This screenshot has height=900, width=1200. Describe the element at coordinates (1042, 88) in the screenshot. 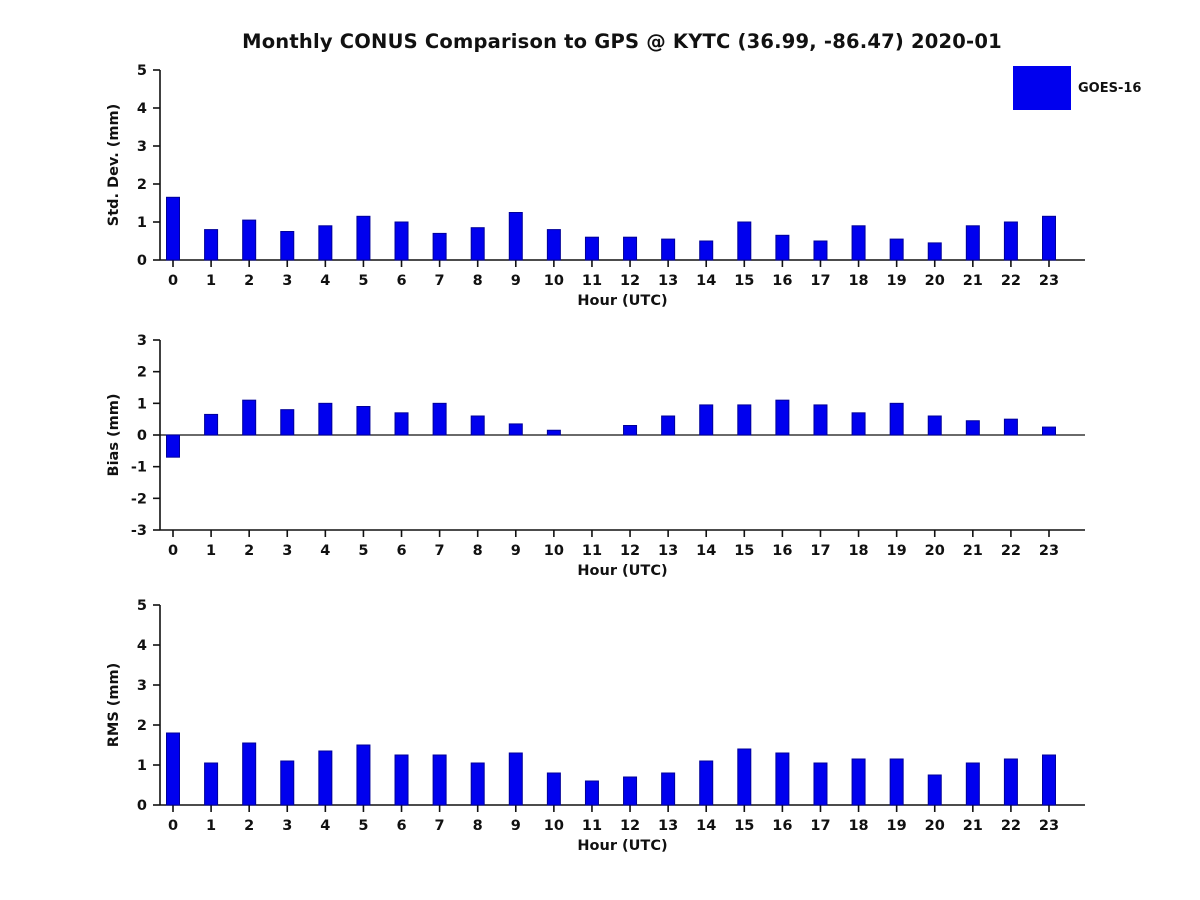

I see `legend-swatch-goes16` at that location.